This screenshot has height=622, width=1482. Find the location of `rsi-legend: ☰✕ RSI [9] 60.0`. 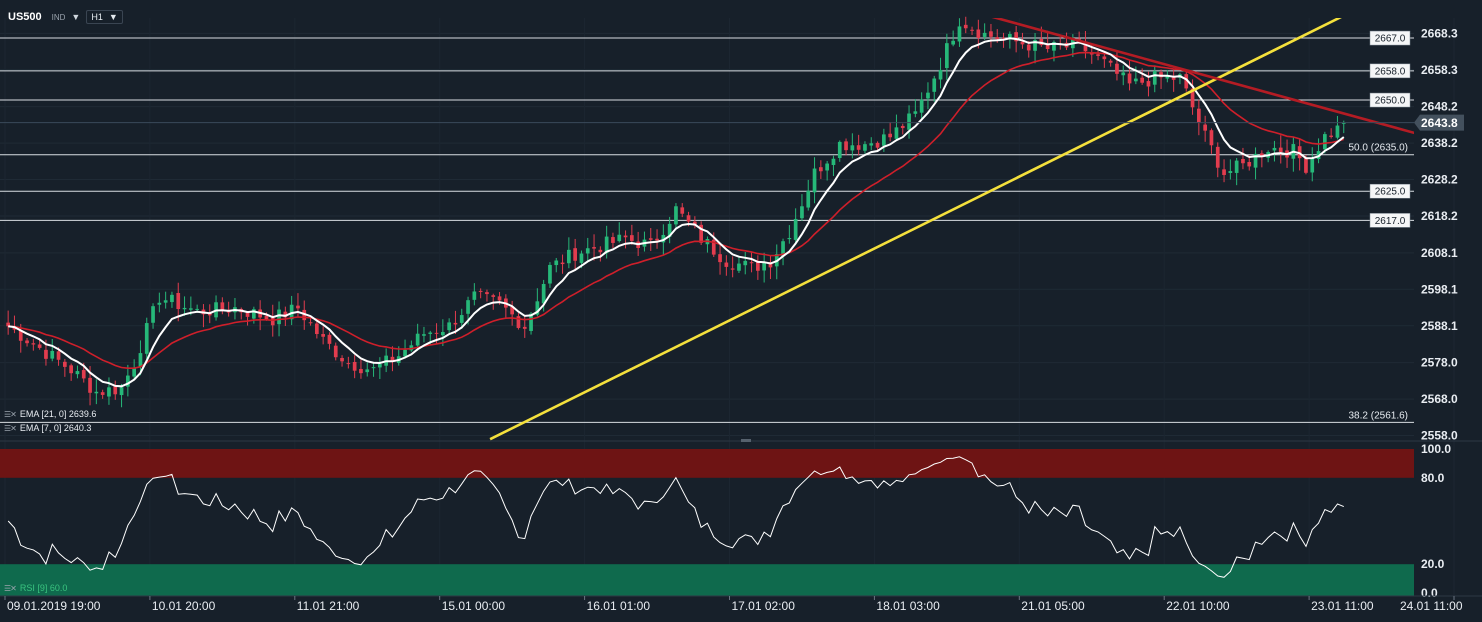

rsi-legend: ☰✕ RSI [9] 60.0 is located at coordinates (35, 588).